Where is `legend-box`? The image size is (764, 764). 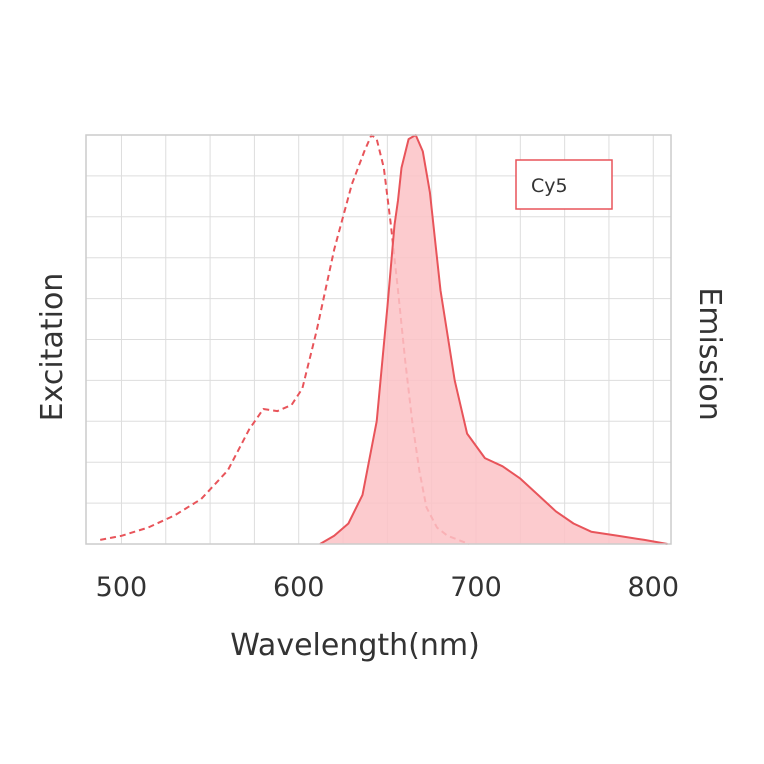
legend-box is located at coordinates (564, 184).